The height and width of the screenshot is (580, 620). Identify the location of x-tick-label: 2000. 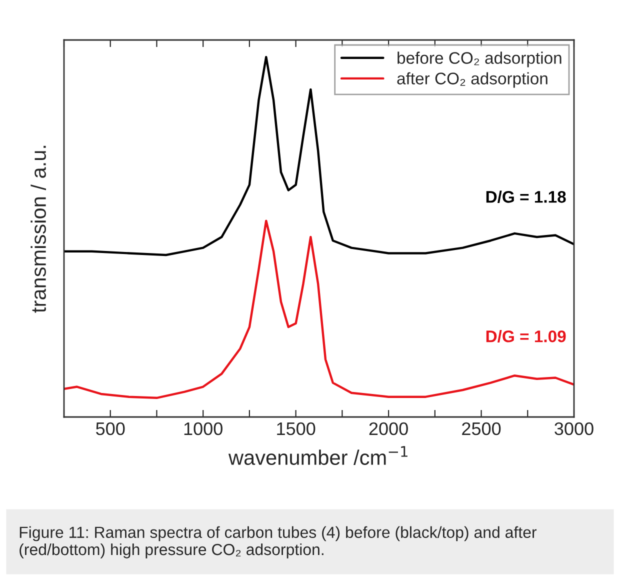
(388, 429).